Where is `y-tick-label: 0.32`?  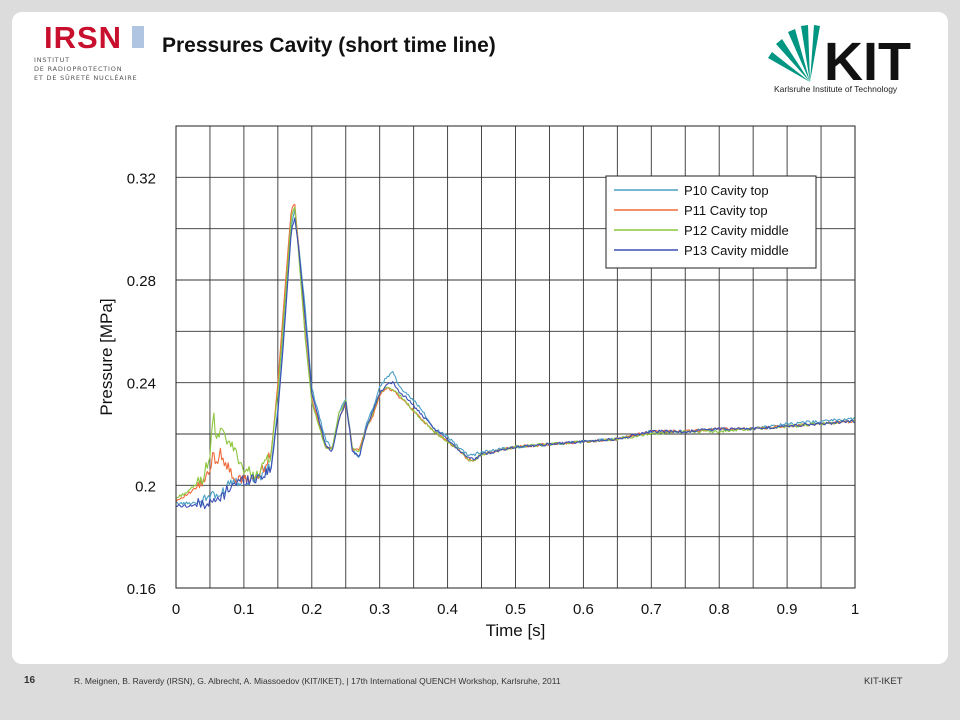
y-tick-label: 0.32 is located at coordinates (141, 178).